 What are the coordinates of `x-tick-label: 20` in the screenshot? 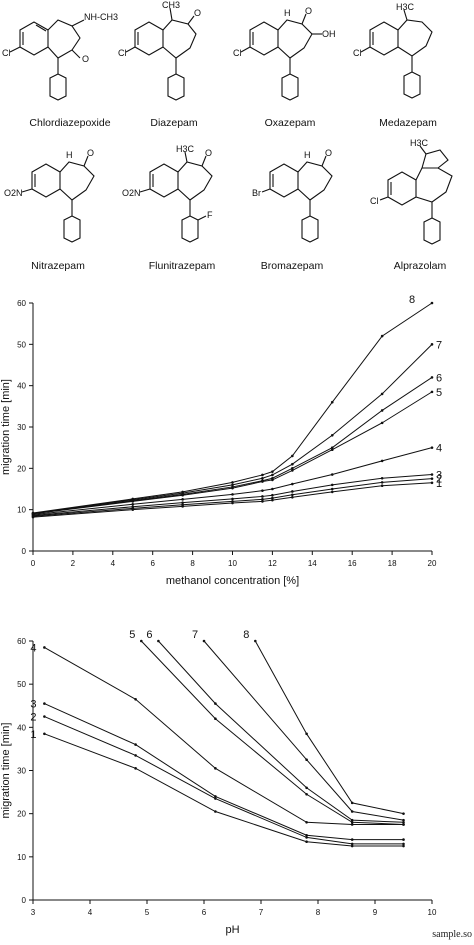 It's located at (432, 563).